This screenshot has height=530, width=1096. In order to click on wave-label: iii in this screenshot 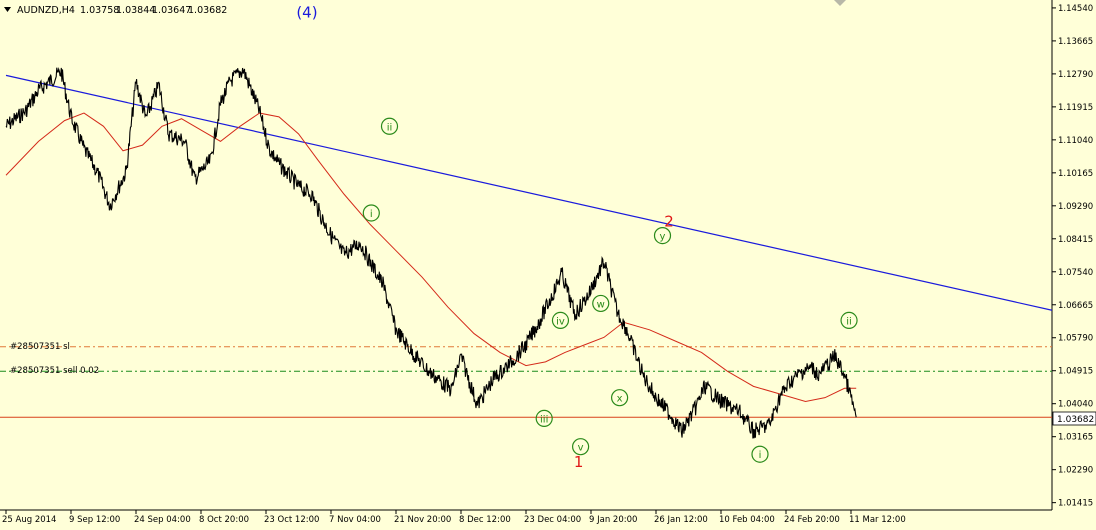, I will do `click(544, 419)`.